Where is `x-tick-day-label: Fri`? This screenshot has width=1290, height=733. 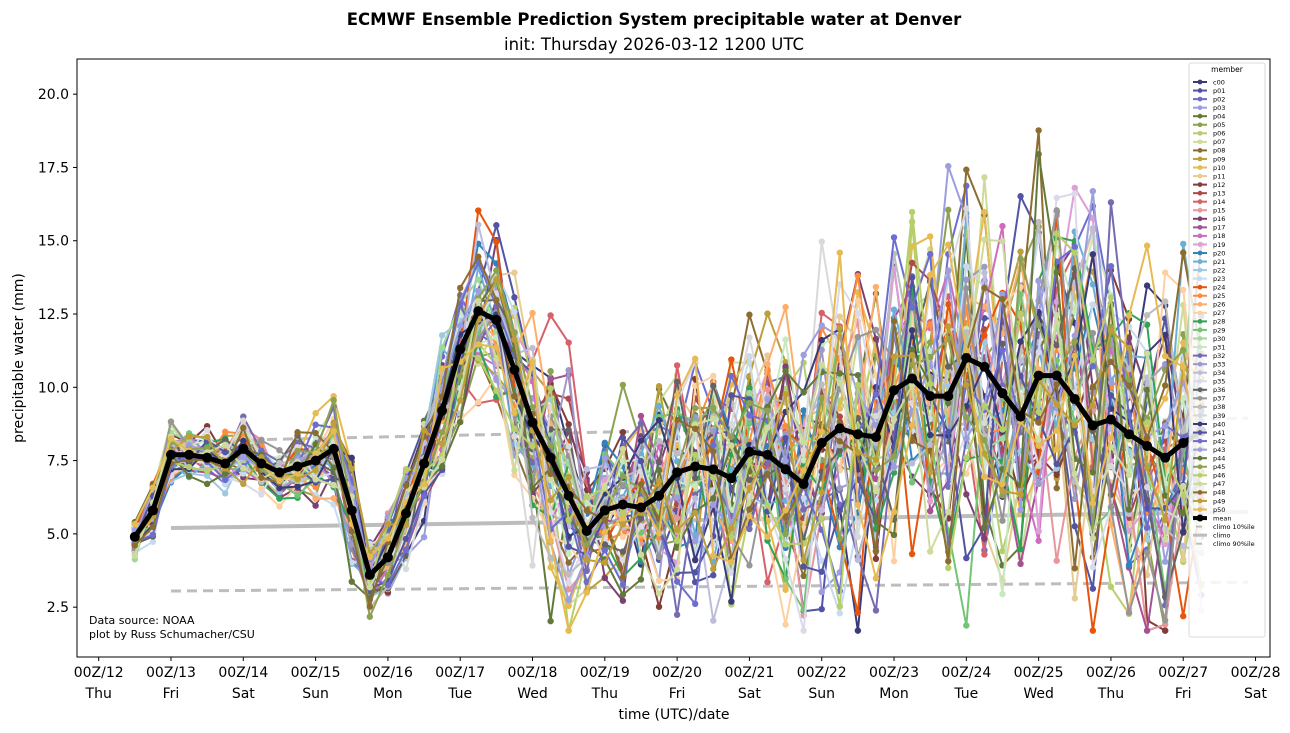
x-tick-day-label: Fri is located at coordinates (677, 694).